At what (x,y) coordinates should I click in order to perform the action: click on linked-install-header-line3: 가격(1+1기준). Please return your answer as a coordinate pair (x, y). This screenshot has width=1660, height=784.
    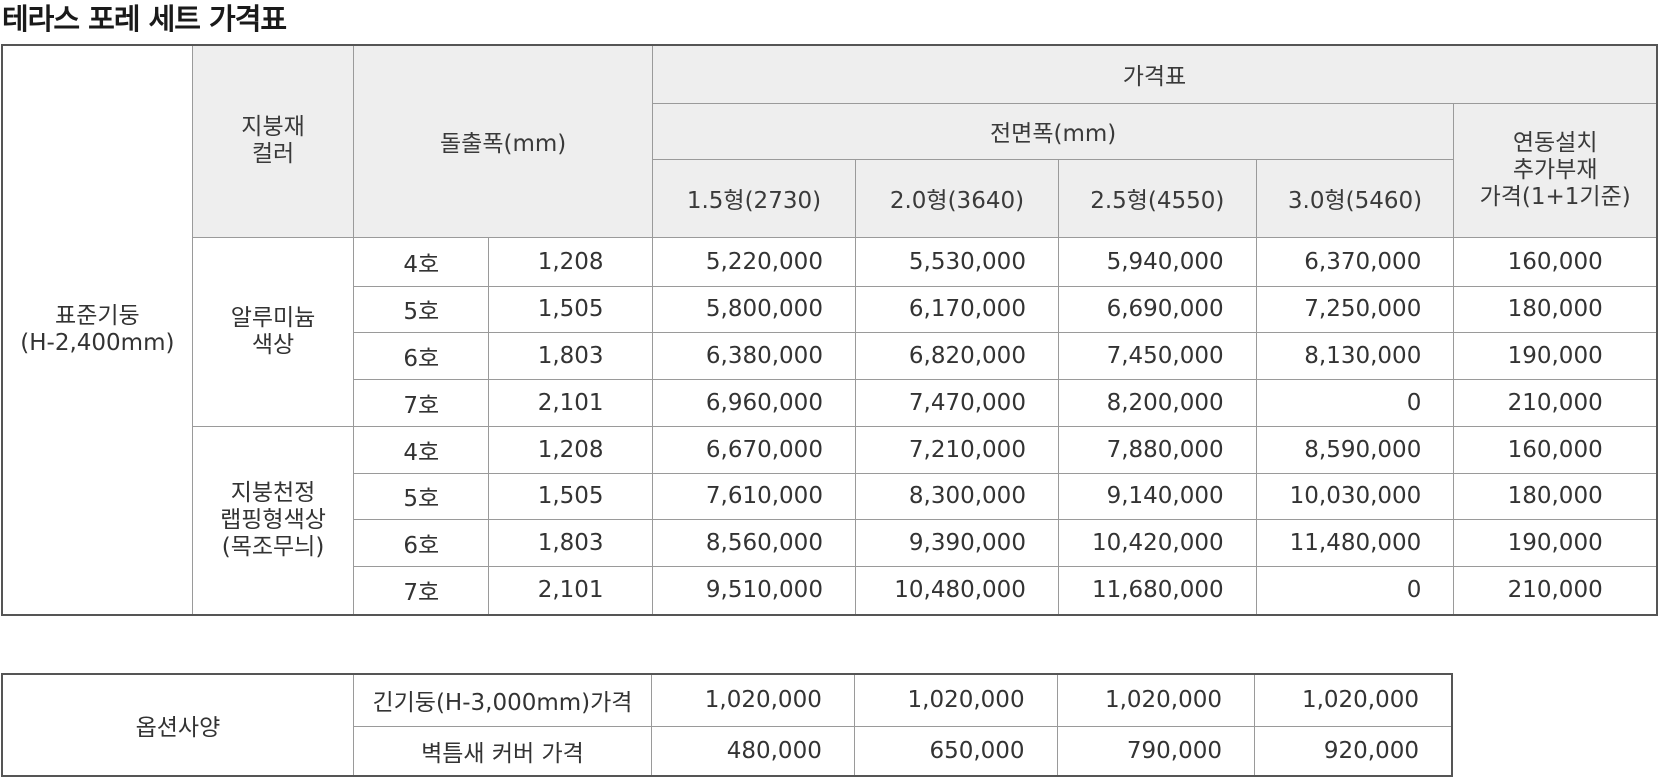
    Looking at the image, I should click on (1555, 196).